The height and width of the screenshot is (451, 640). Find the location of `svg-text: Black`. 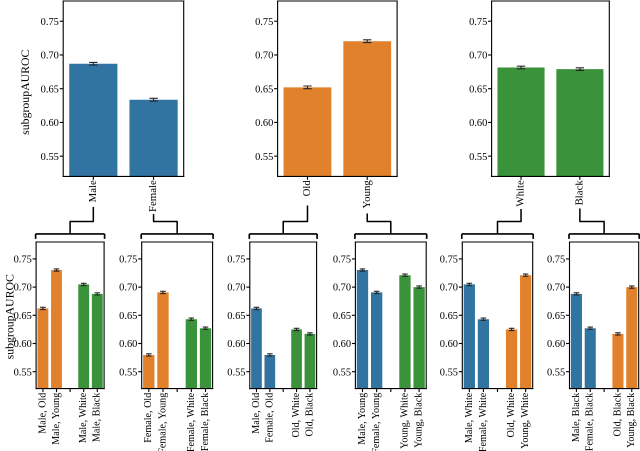

svg-text: Black is located at coordinates (579, 193).